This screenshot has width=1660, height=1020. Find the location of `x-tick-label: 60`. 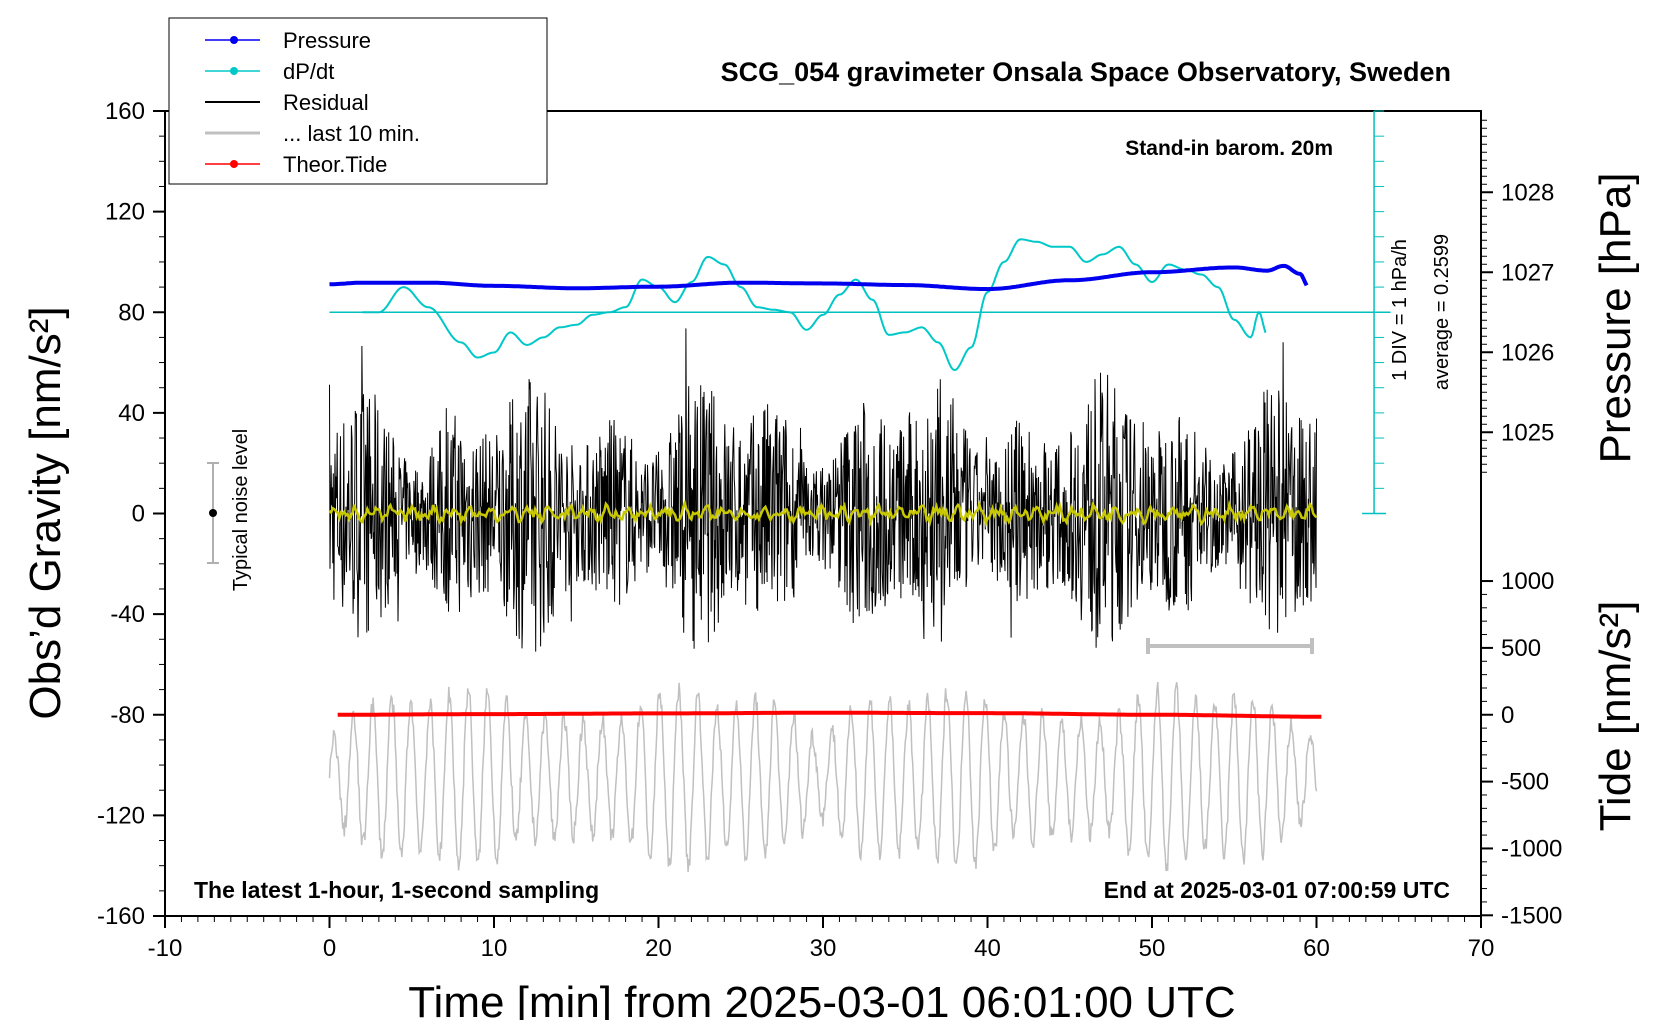

x-tick-label: 60 is located at coordinates (1316, 948).